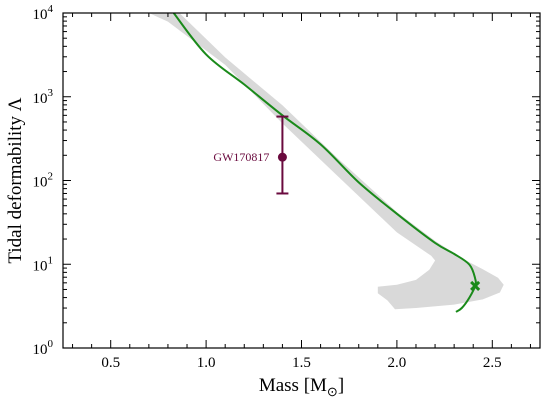 The height and width of the screenshot is (403, 550). Describe the element at coordinates (301, 363) in the screenshot. I see `x-tick-label: 1.5` at that location.